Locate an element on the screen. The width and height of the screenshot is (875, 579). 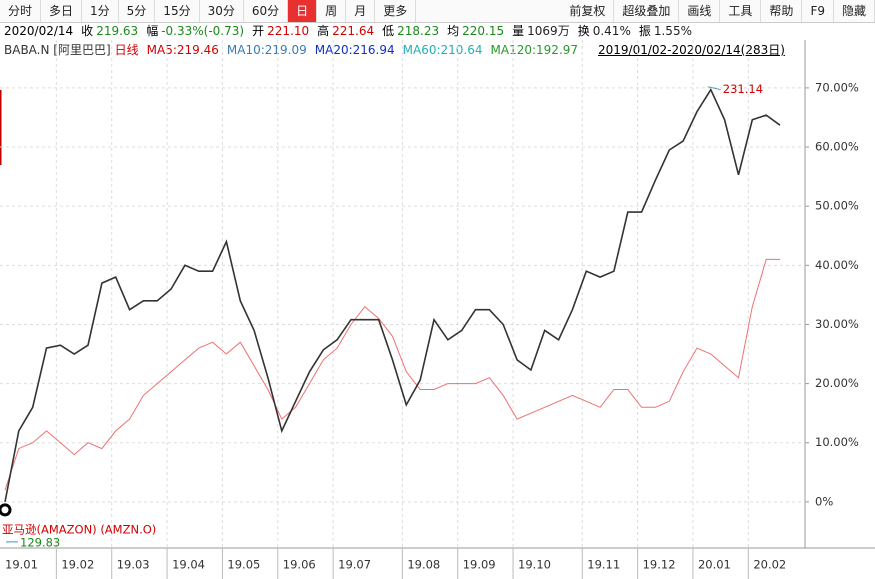
y-tick-label: 10.00% is located at coordinates (837, 442).